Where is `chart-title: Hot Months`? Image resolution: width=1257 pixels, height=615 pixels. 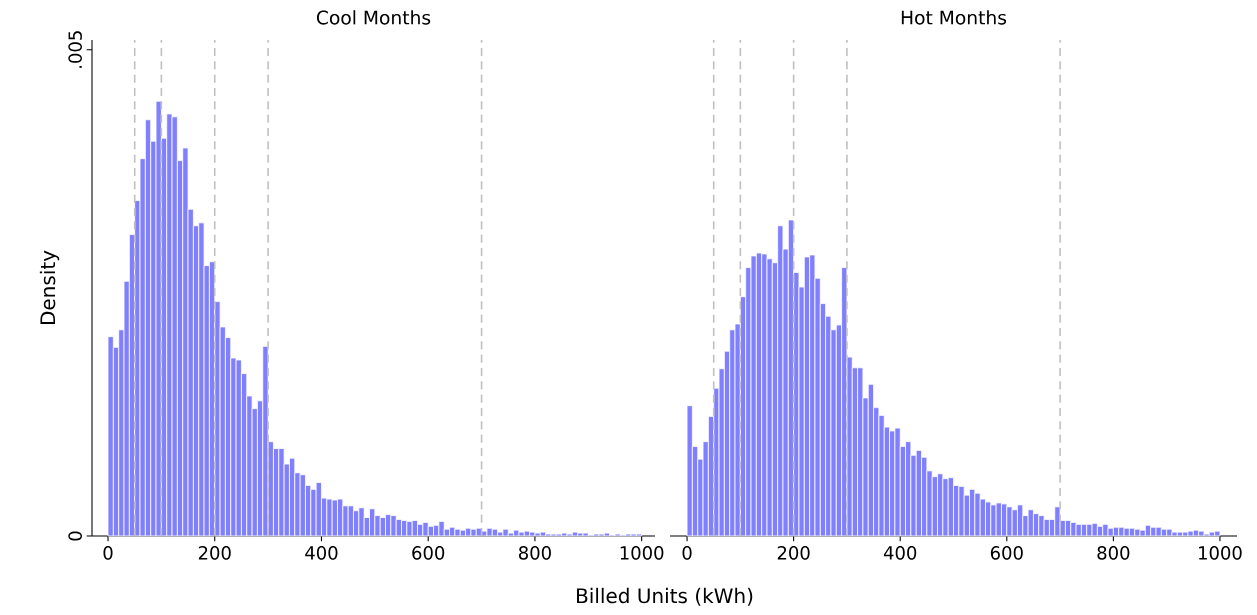 chart-title: Hot Months is located at coordinates (954, 17).